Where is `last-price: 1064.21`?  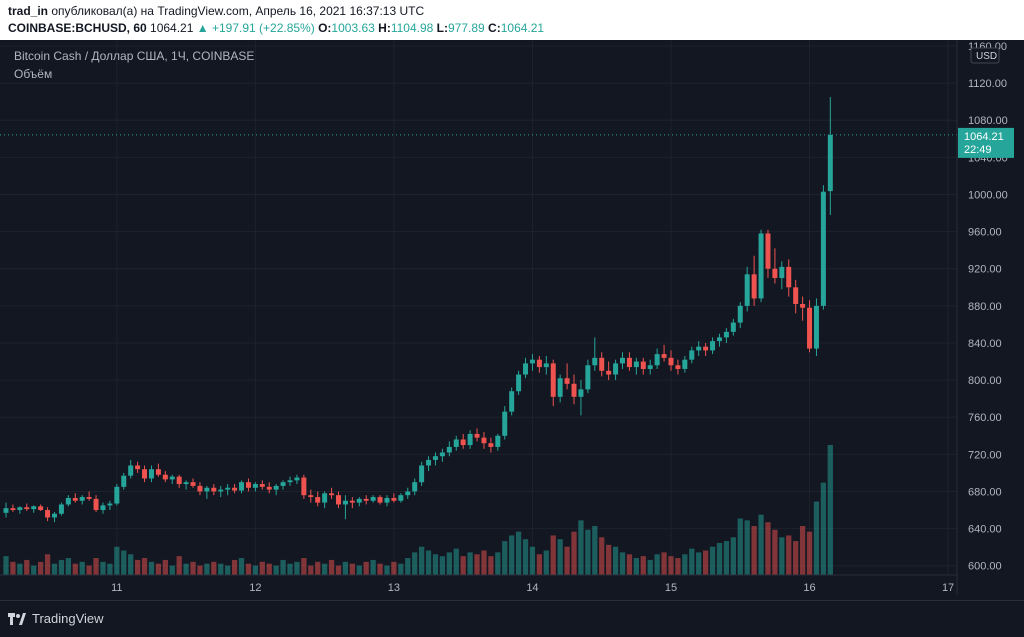 last-price: 1064.21 is located at coordinates (172, 28).